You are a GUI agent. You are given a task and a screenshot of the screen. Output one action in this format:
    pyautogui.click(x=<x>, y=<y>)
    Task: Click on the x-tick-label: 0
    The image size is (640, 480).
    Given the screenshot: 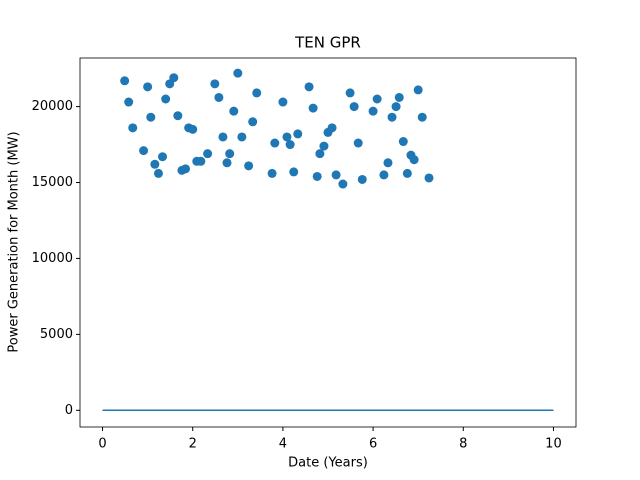 What is the action you would take?
    pyautogui.click(x=102, y=444)
    